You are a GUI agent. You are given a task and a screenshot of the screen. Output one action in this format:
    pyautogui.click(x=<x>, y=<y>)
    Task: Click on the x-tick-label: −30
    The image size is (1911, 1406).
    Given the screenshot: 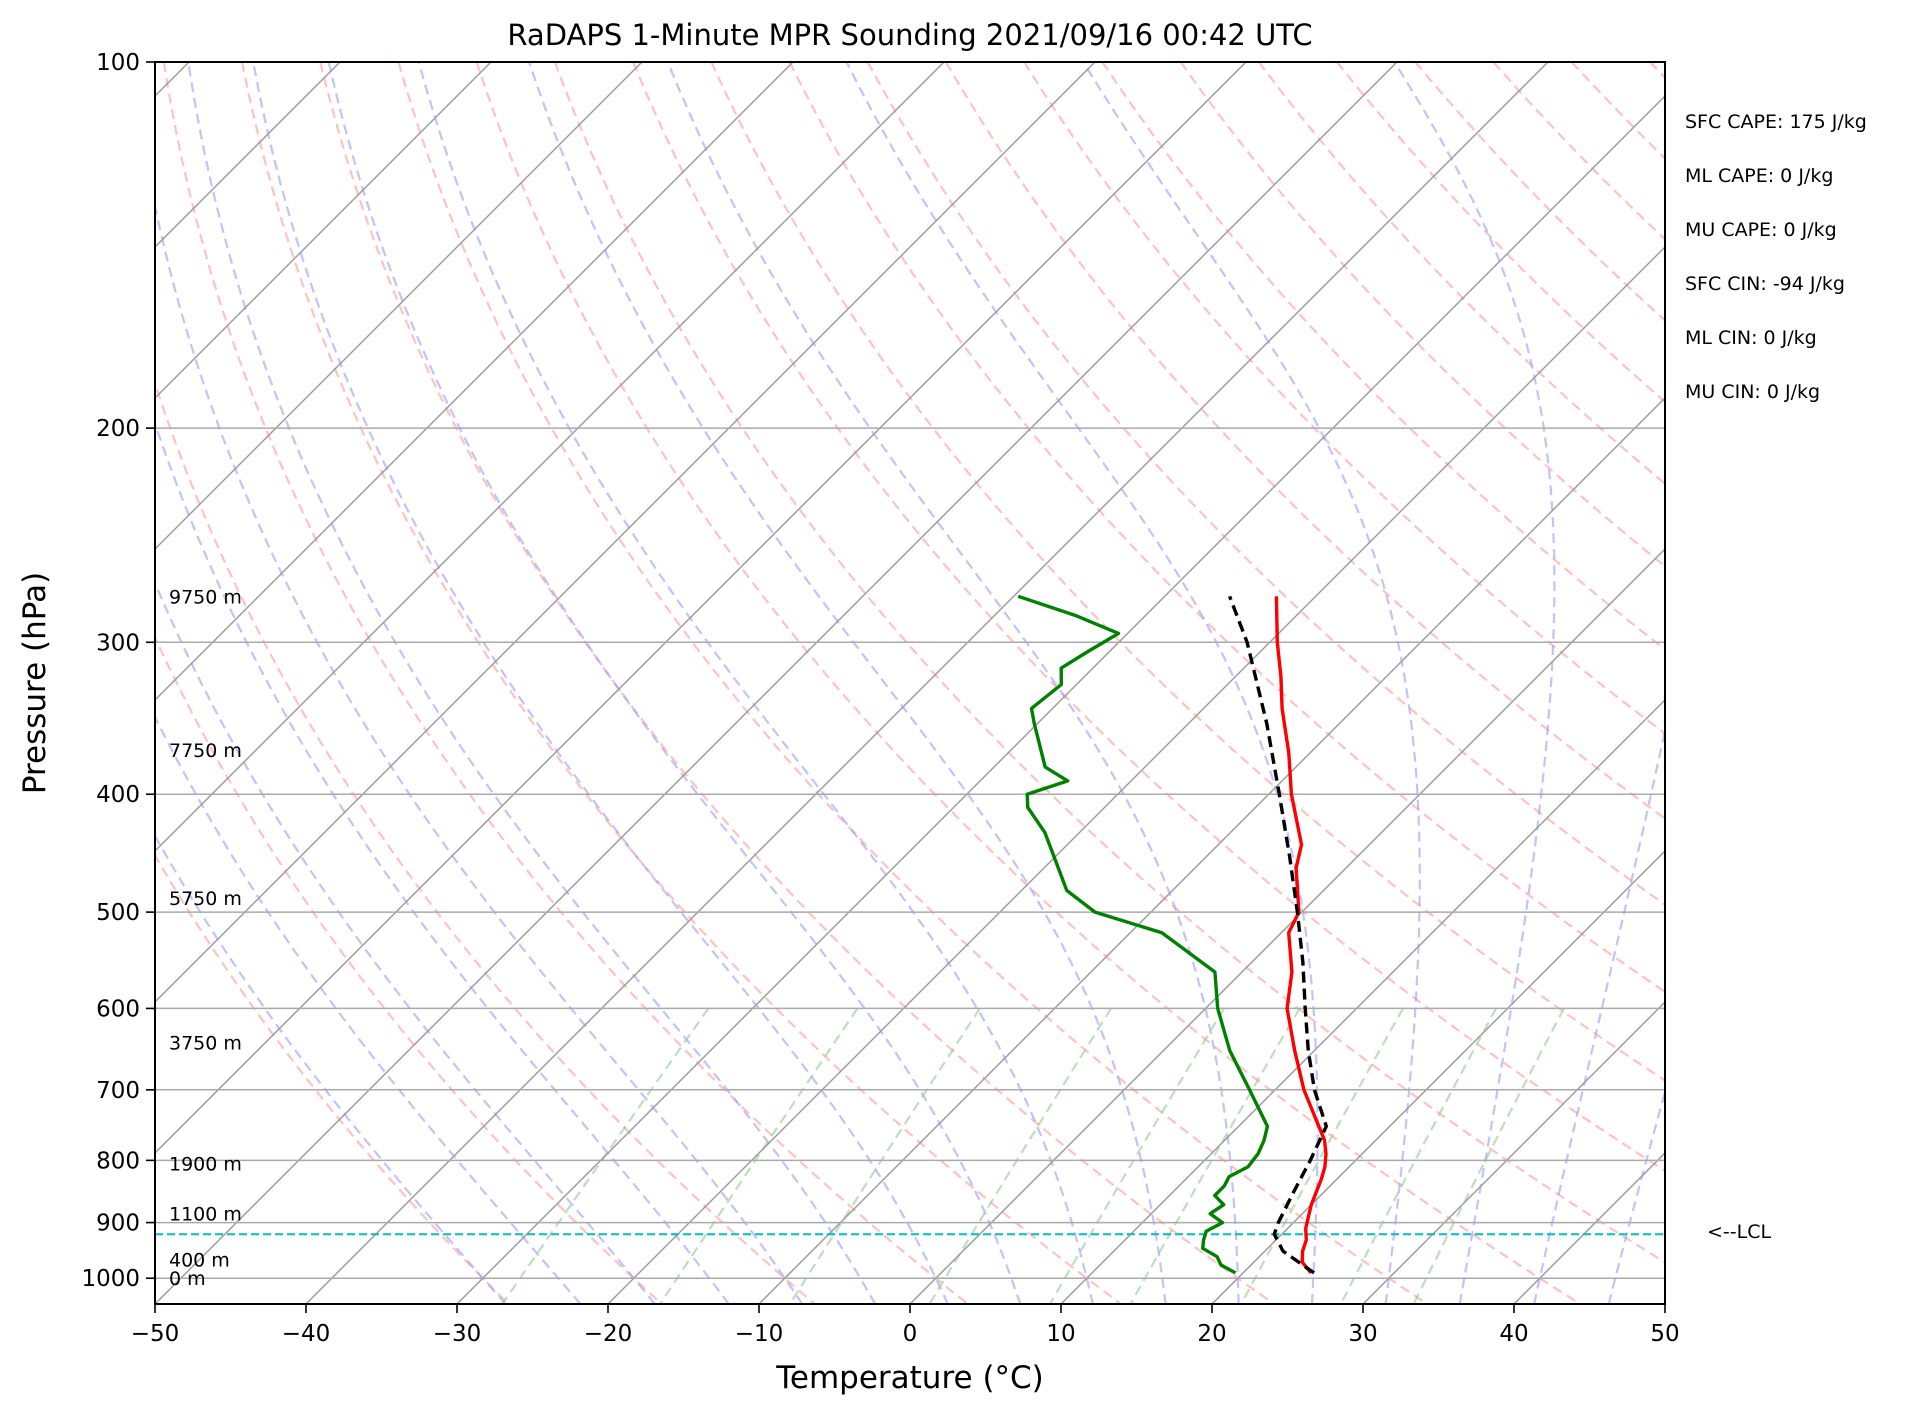 What is the action you would take?
    pyautogui.click(x=457, y=1334)
    